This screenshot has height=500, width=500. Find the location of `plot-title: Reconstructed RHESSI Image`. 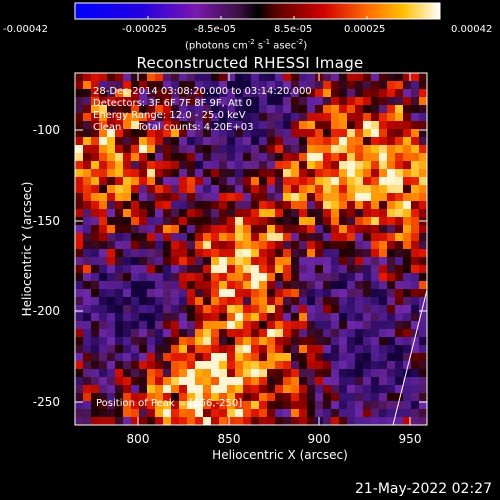

plot-title: Reconstructed RHESSI Image is located at coordinates (250, 63).